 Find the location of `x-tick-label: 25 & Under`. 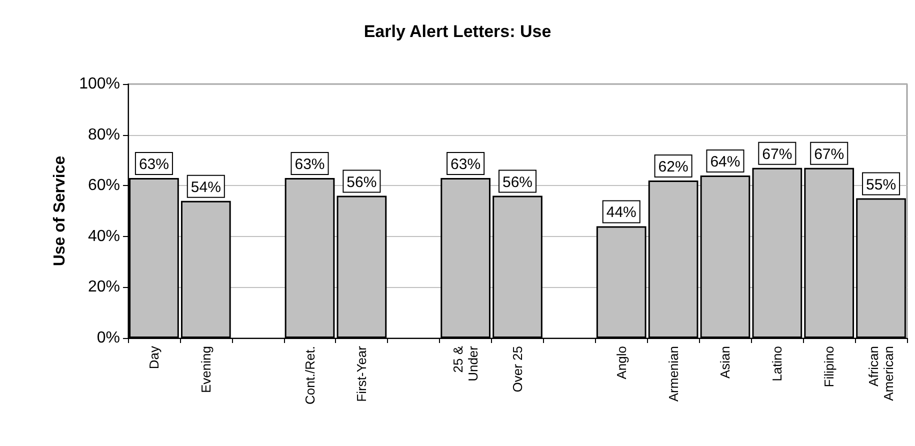

x-tick-label: 25 & Under is located at coordinates (465, 363).